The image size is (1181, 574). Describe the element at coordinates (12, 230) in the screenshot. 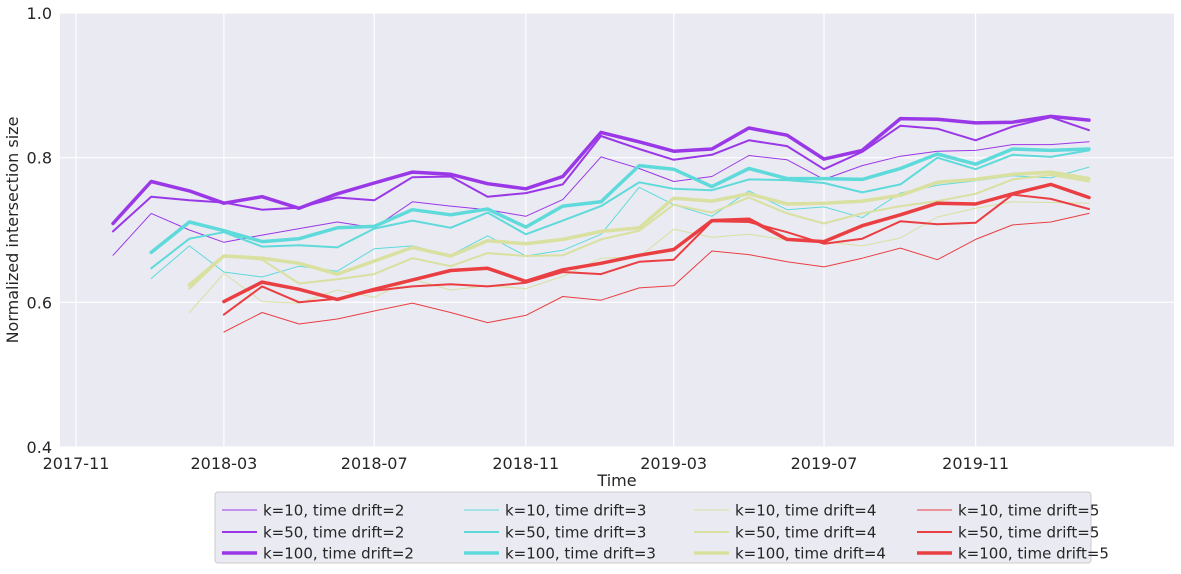

I see `y-axis-label: Normalized intersection size` at that location.